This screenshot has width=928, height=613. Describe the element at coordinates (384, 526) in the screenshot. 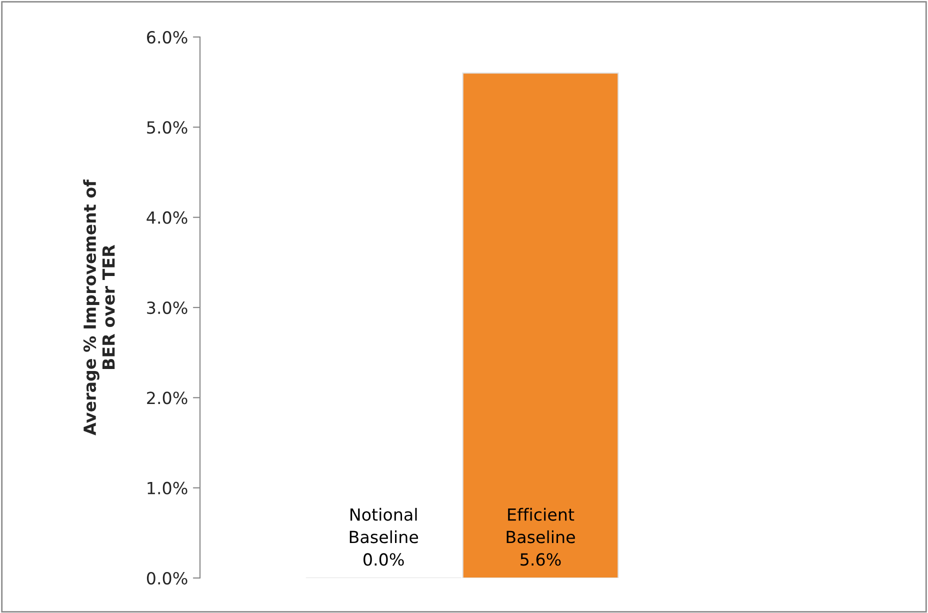

I see `x-tick-label: Notional Baseline` at that location.